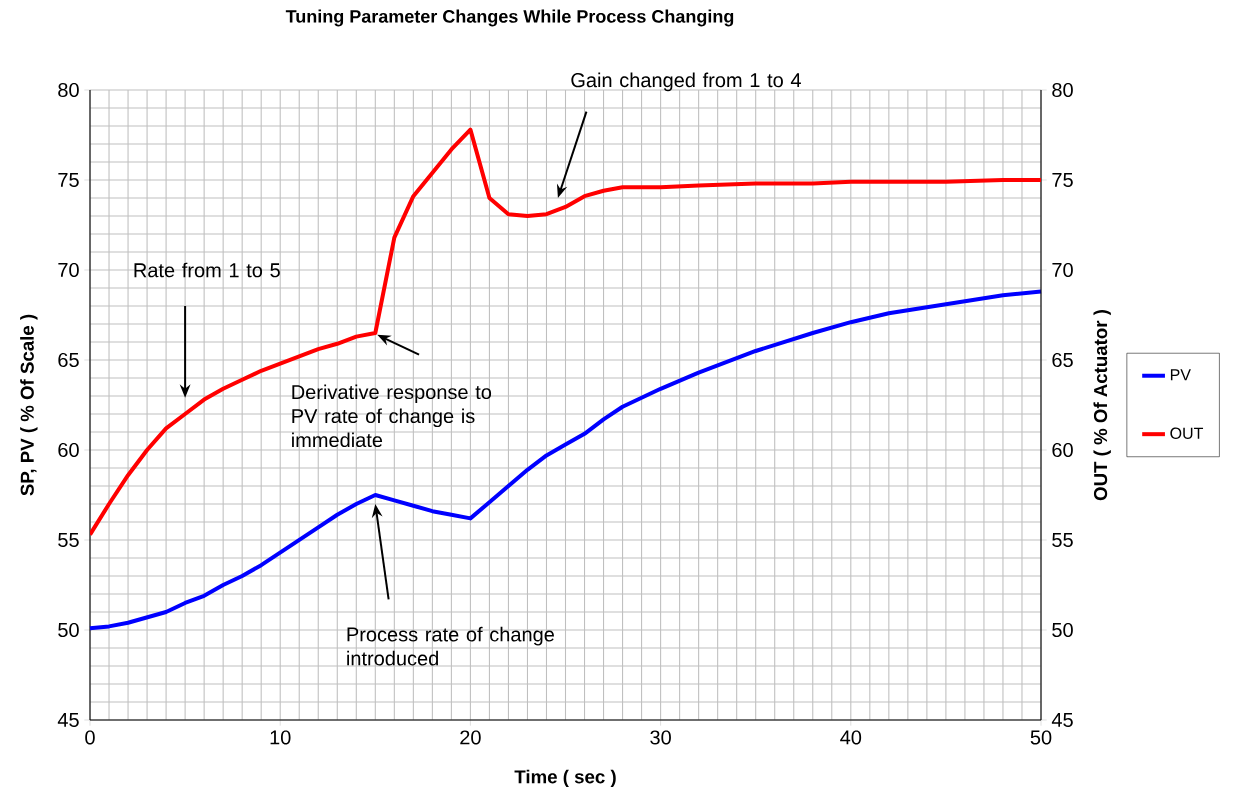  What do you see at coordinates (1187, 433) in the screenshot?
I see `legend-label: OUT` at bounding box center [1187, 433].